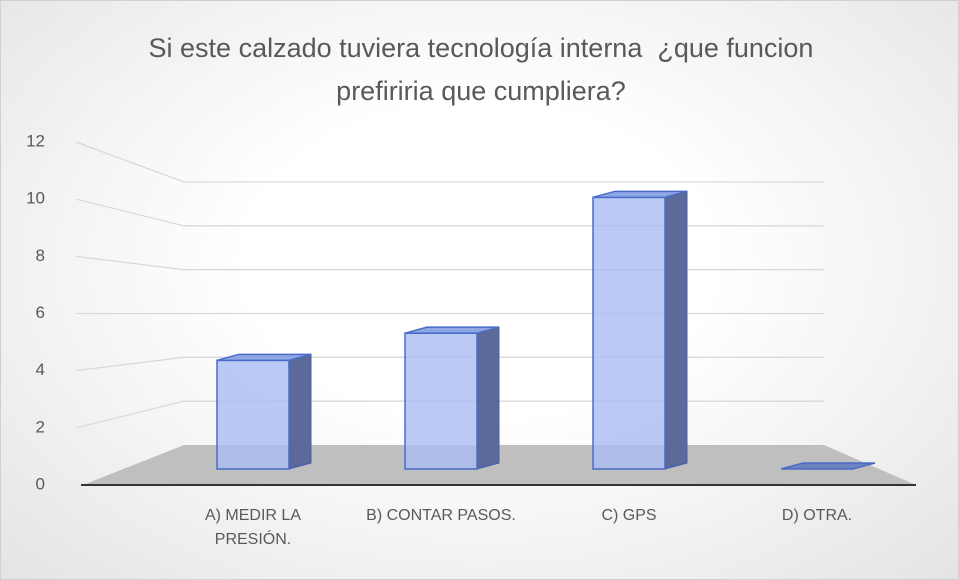 This screenshot has width=959, height=580. What do you see at coordinates (252, 527) in the screenshot?
I see `x-tick-label: A) MEDIR LA PRESIÓN.` at bounding box center [252, 527].